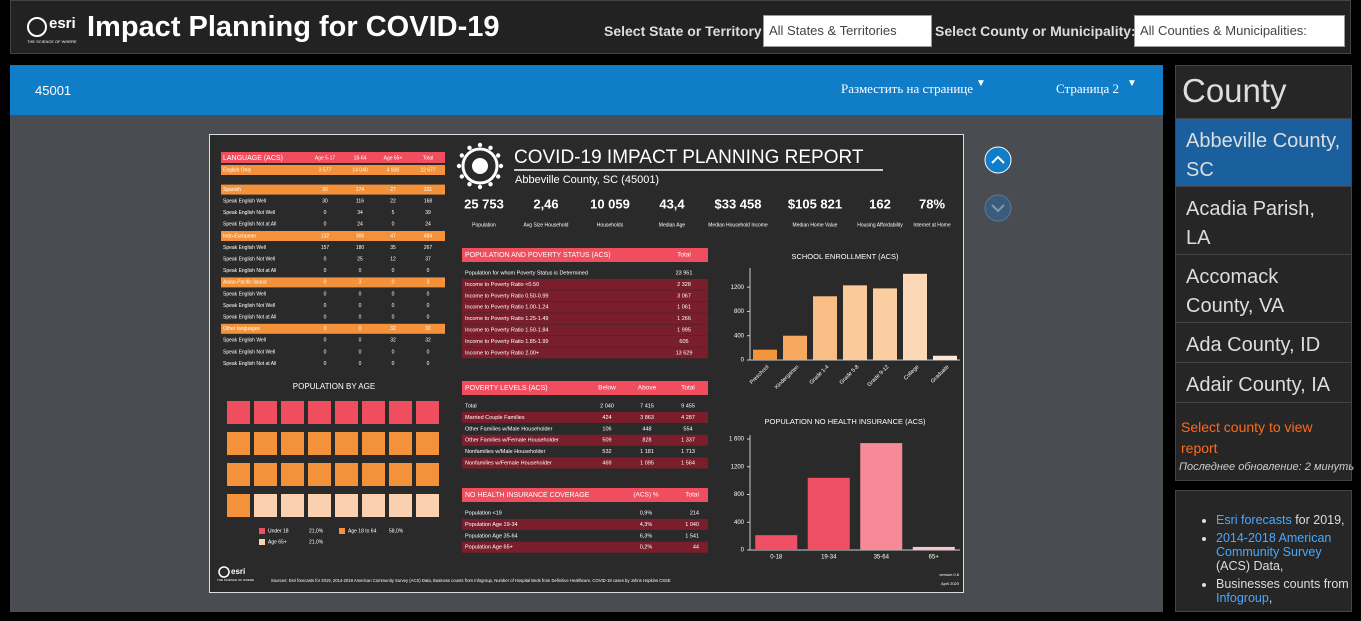  I want to click on cell: 1 266, so click(684, 319).